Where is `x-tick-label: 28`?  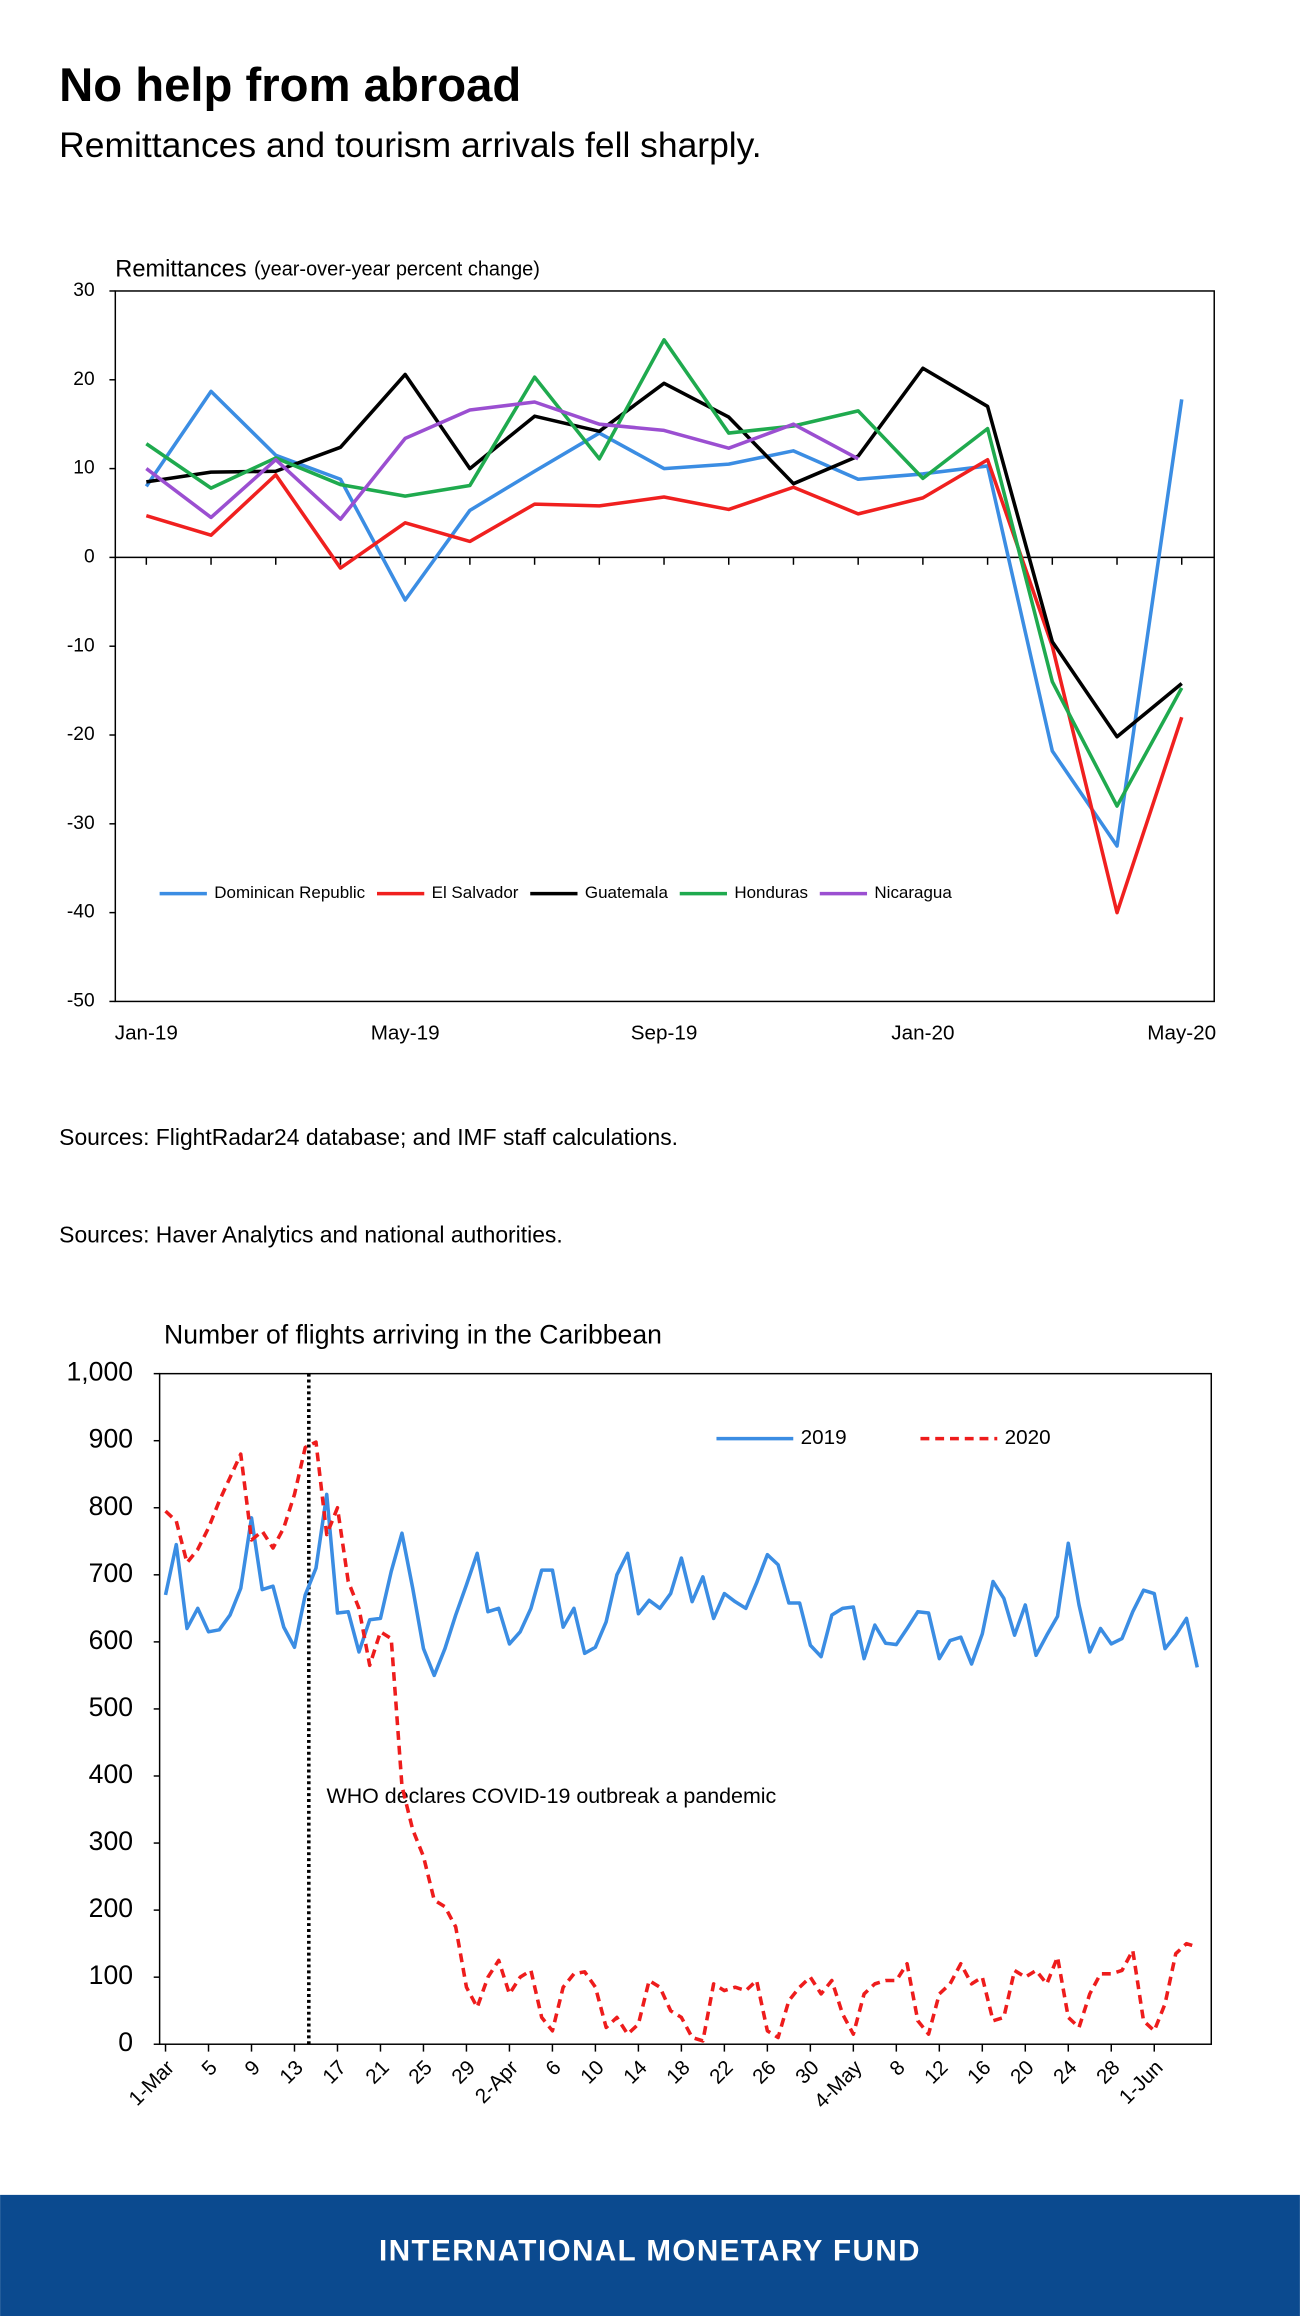 x-tick-label: 28 is located at coordinates (1108, 2072).